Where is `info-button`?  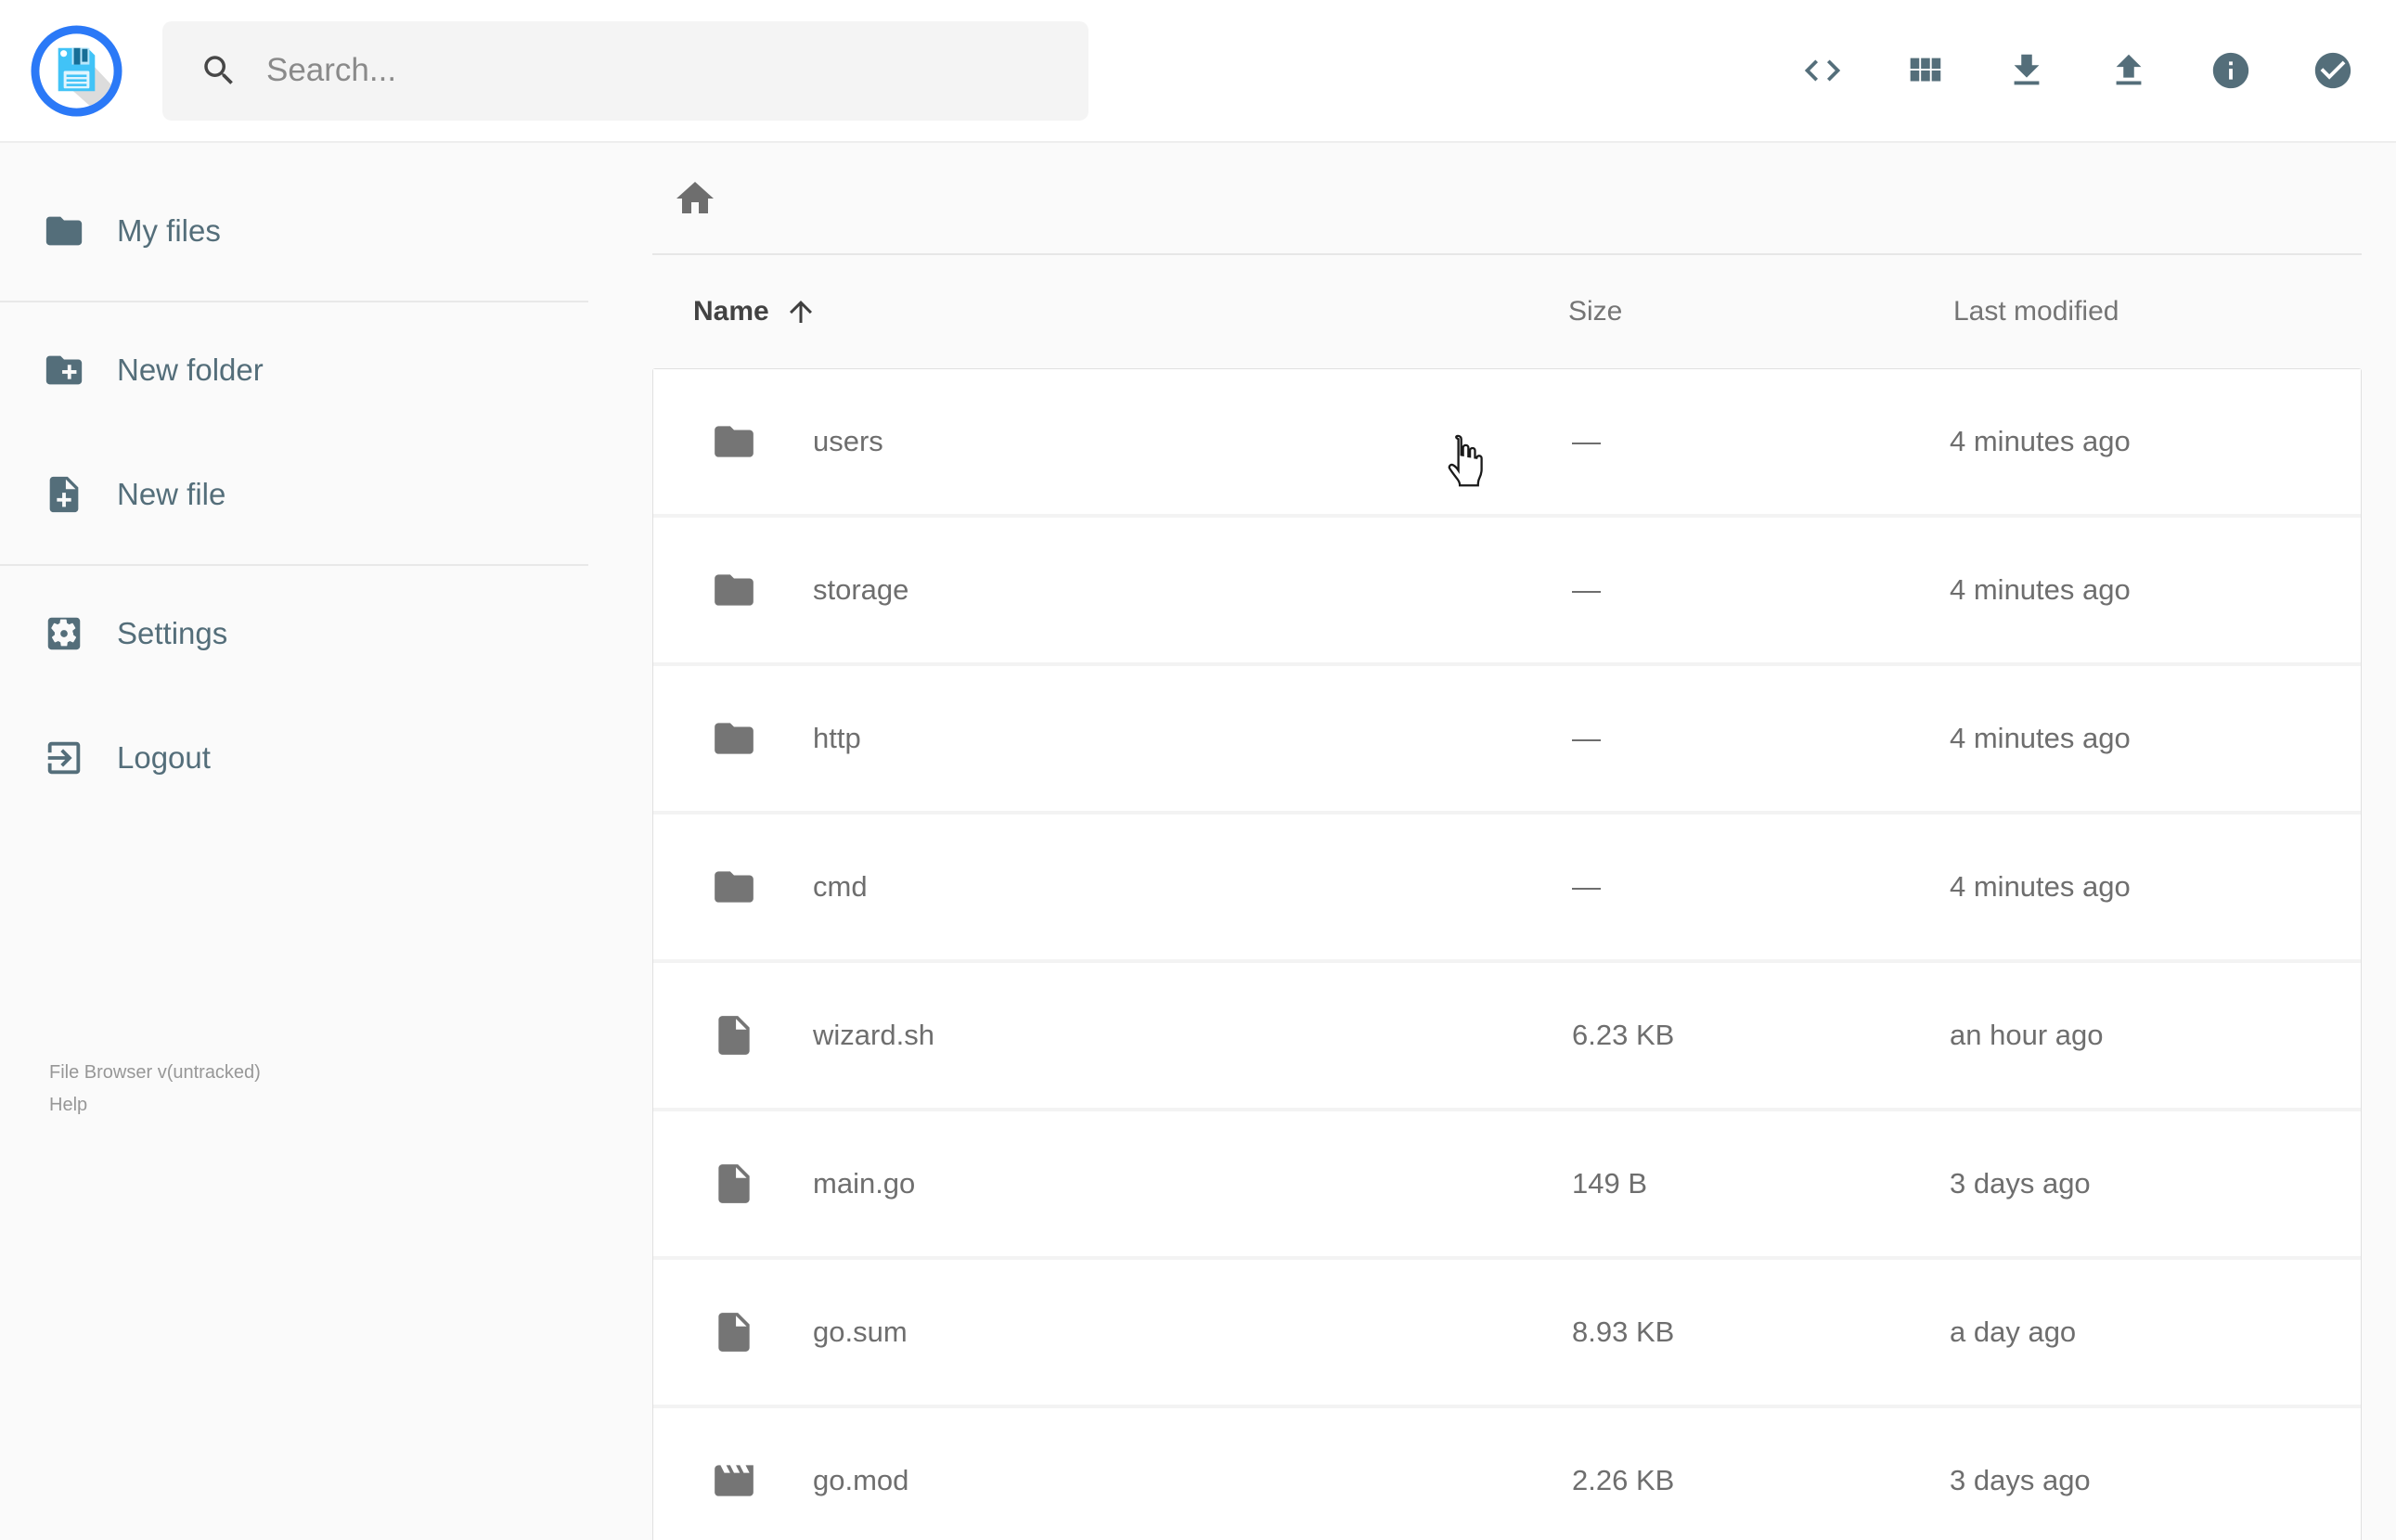
info-button is located at coordinates (2231, 70).